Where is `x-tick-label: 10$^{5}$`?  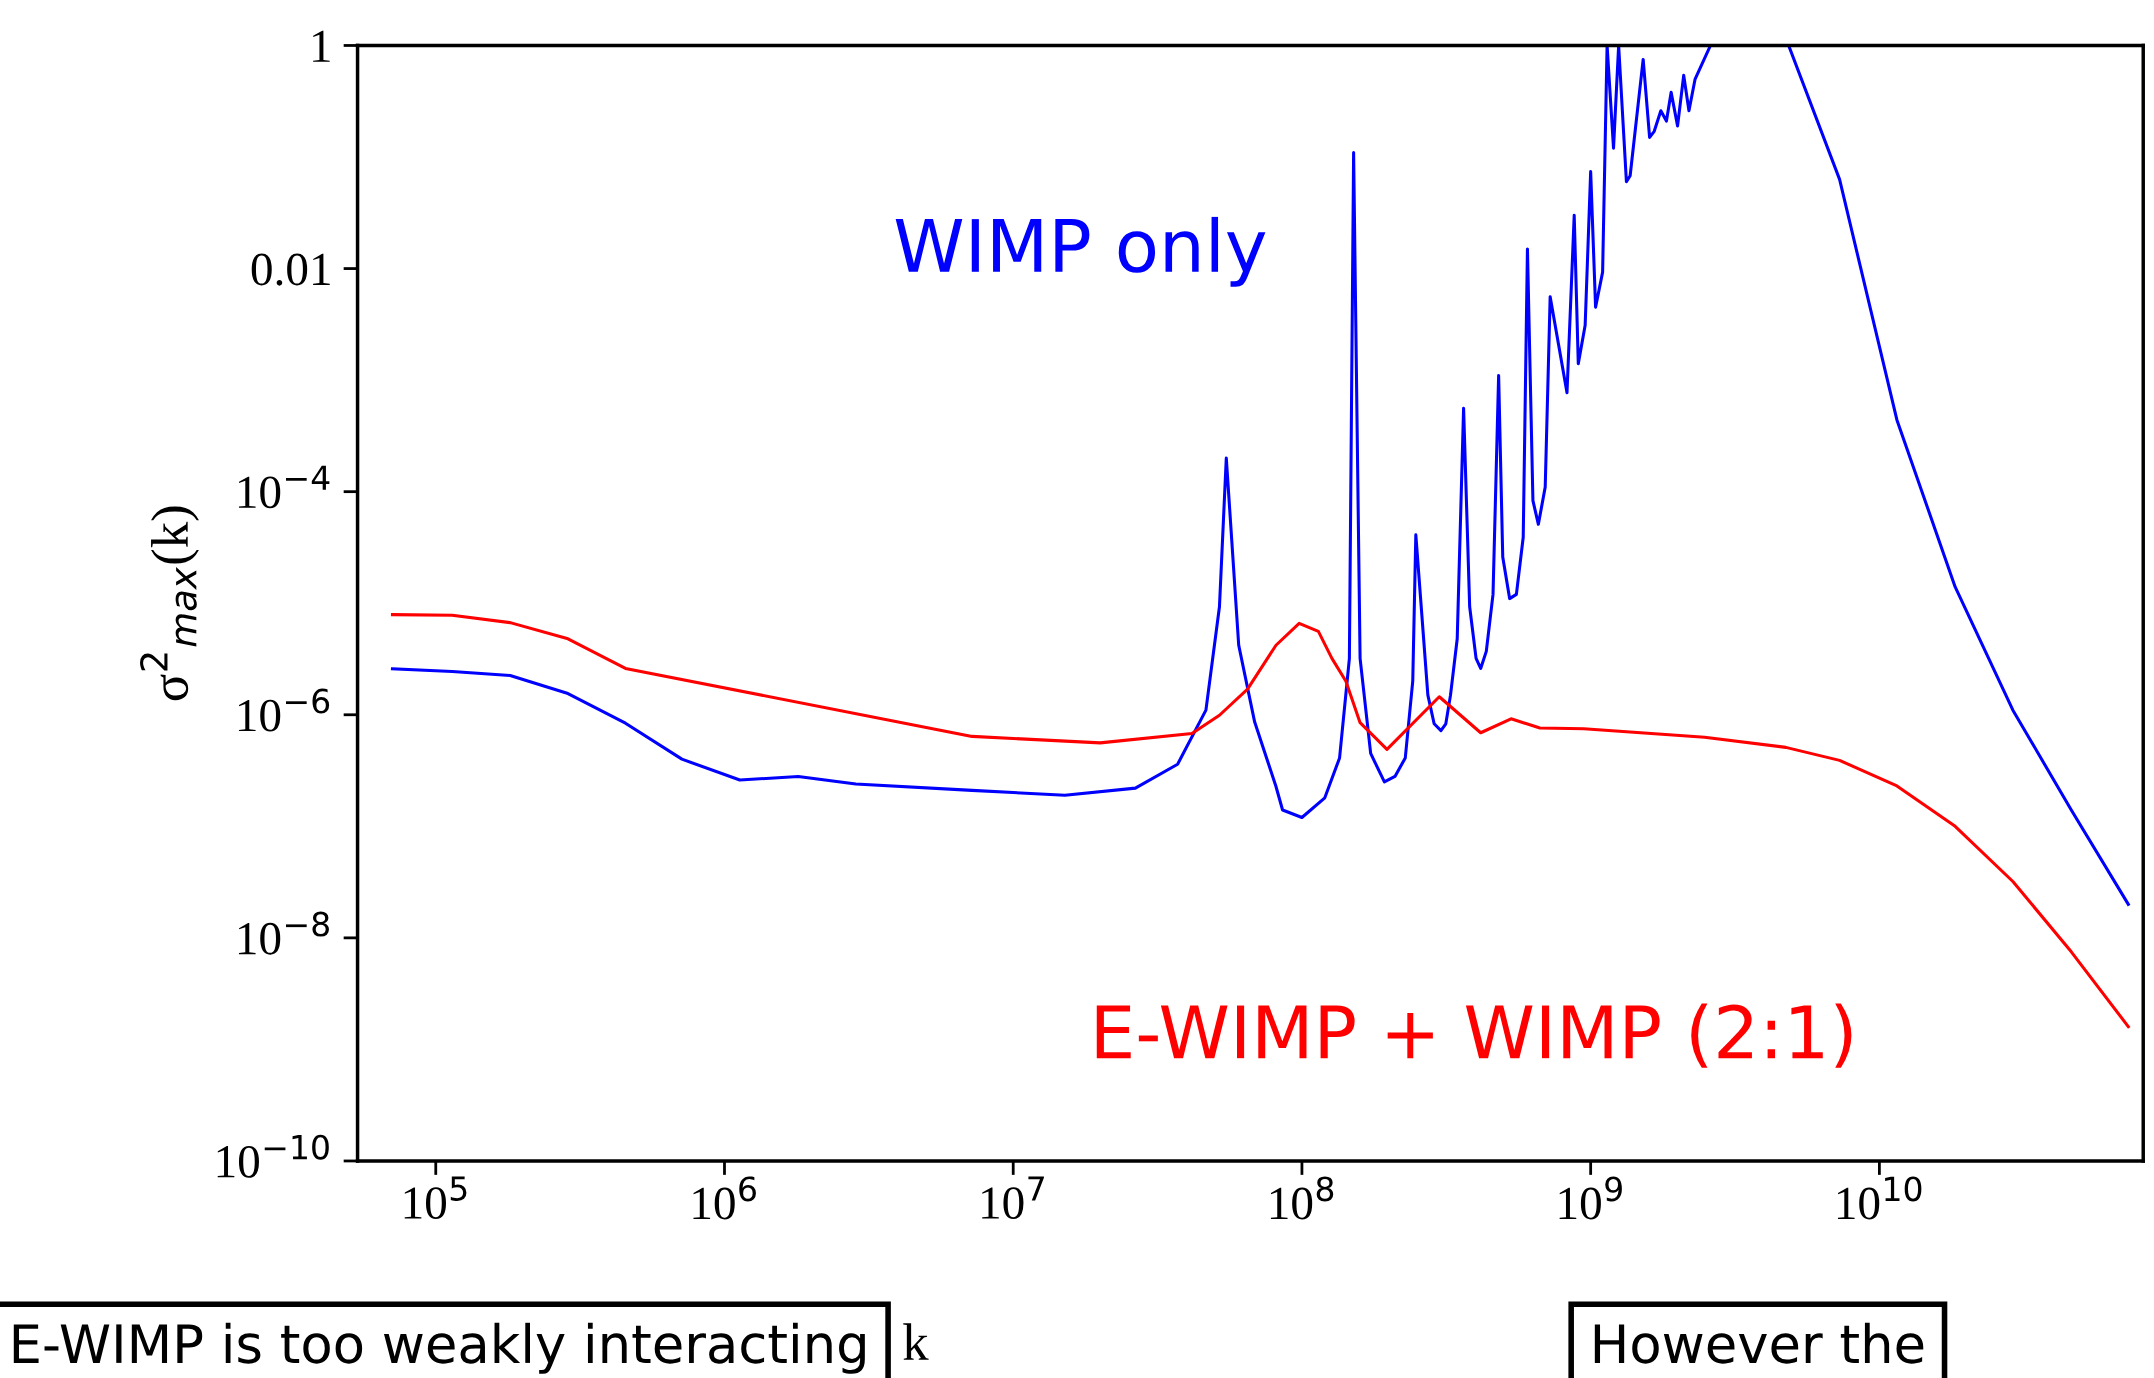 x-tick-label: 10$^{5}$ is located at coordinates (435, 1198).